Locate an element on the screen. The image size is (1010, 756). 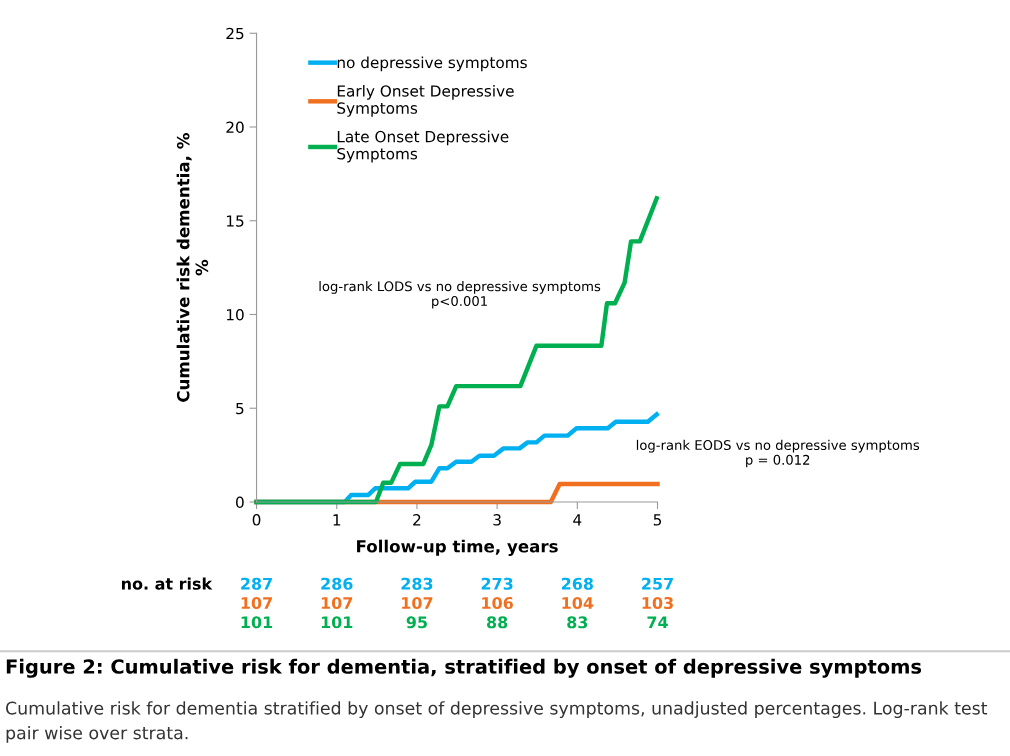
text: Cumulative risk for dementia stratified by onset of depressive symptoms, unadjusted percentages. Log-rank test pair wise over strata. is located at coordinates (497, 722).